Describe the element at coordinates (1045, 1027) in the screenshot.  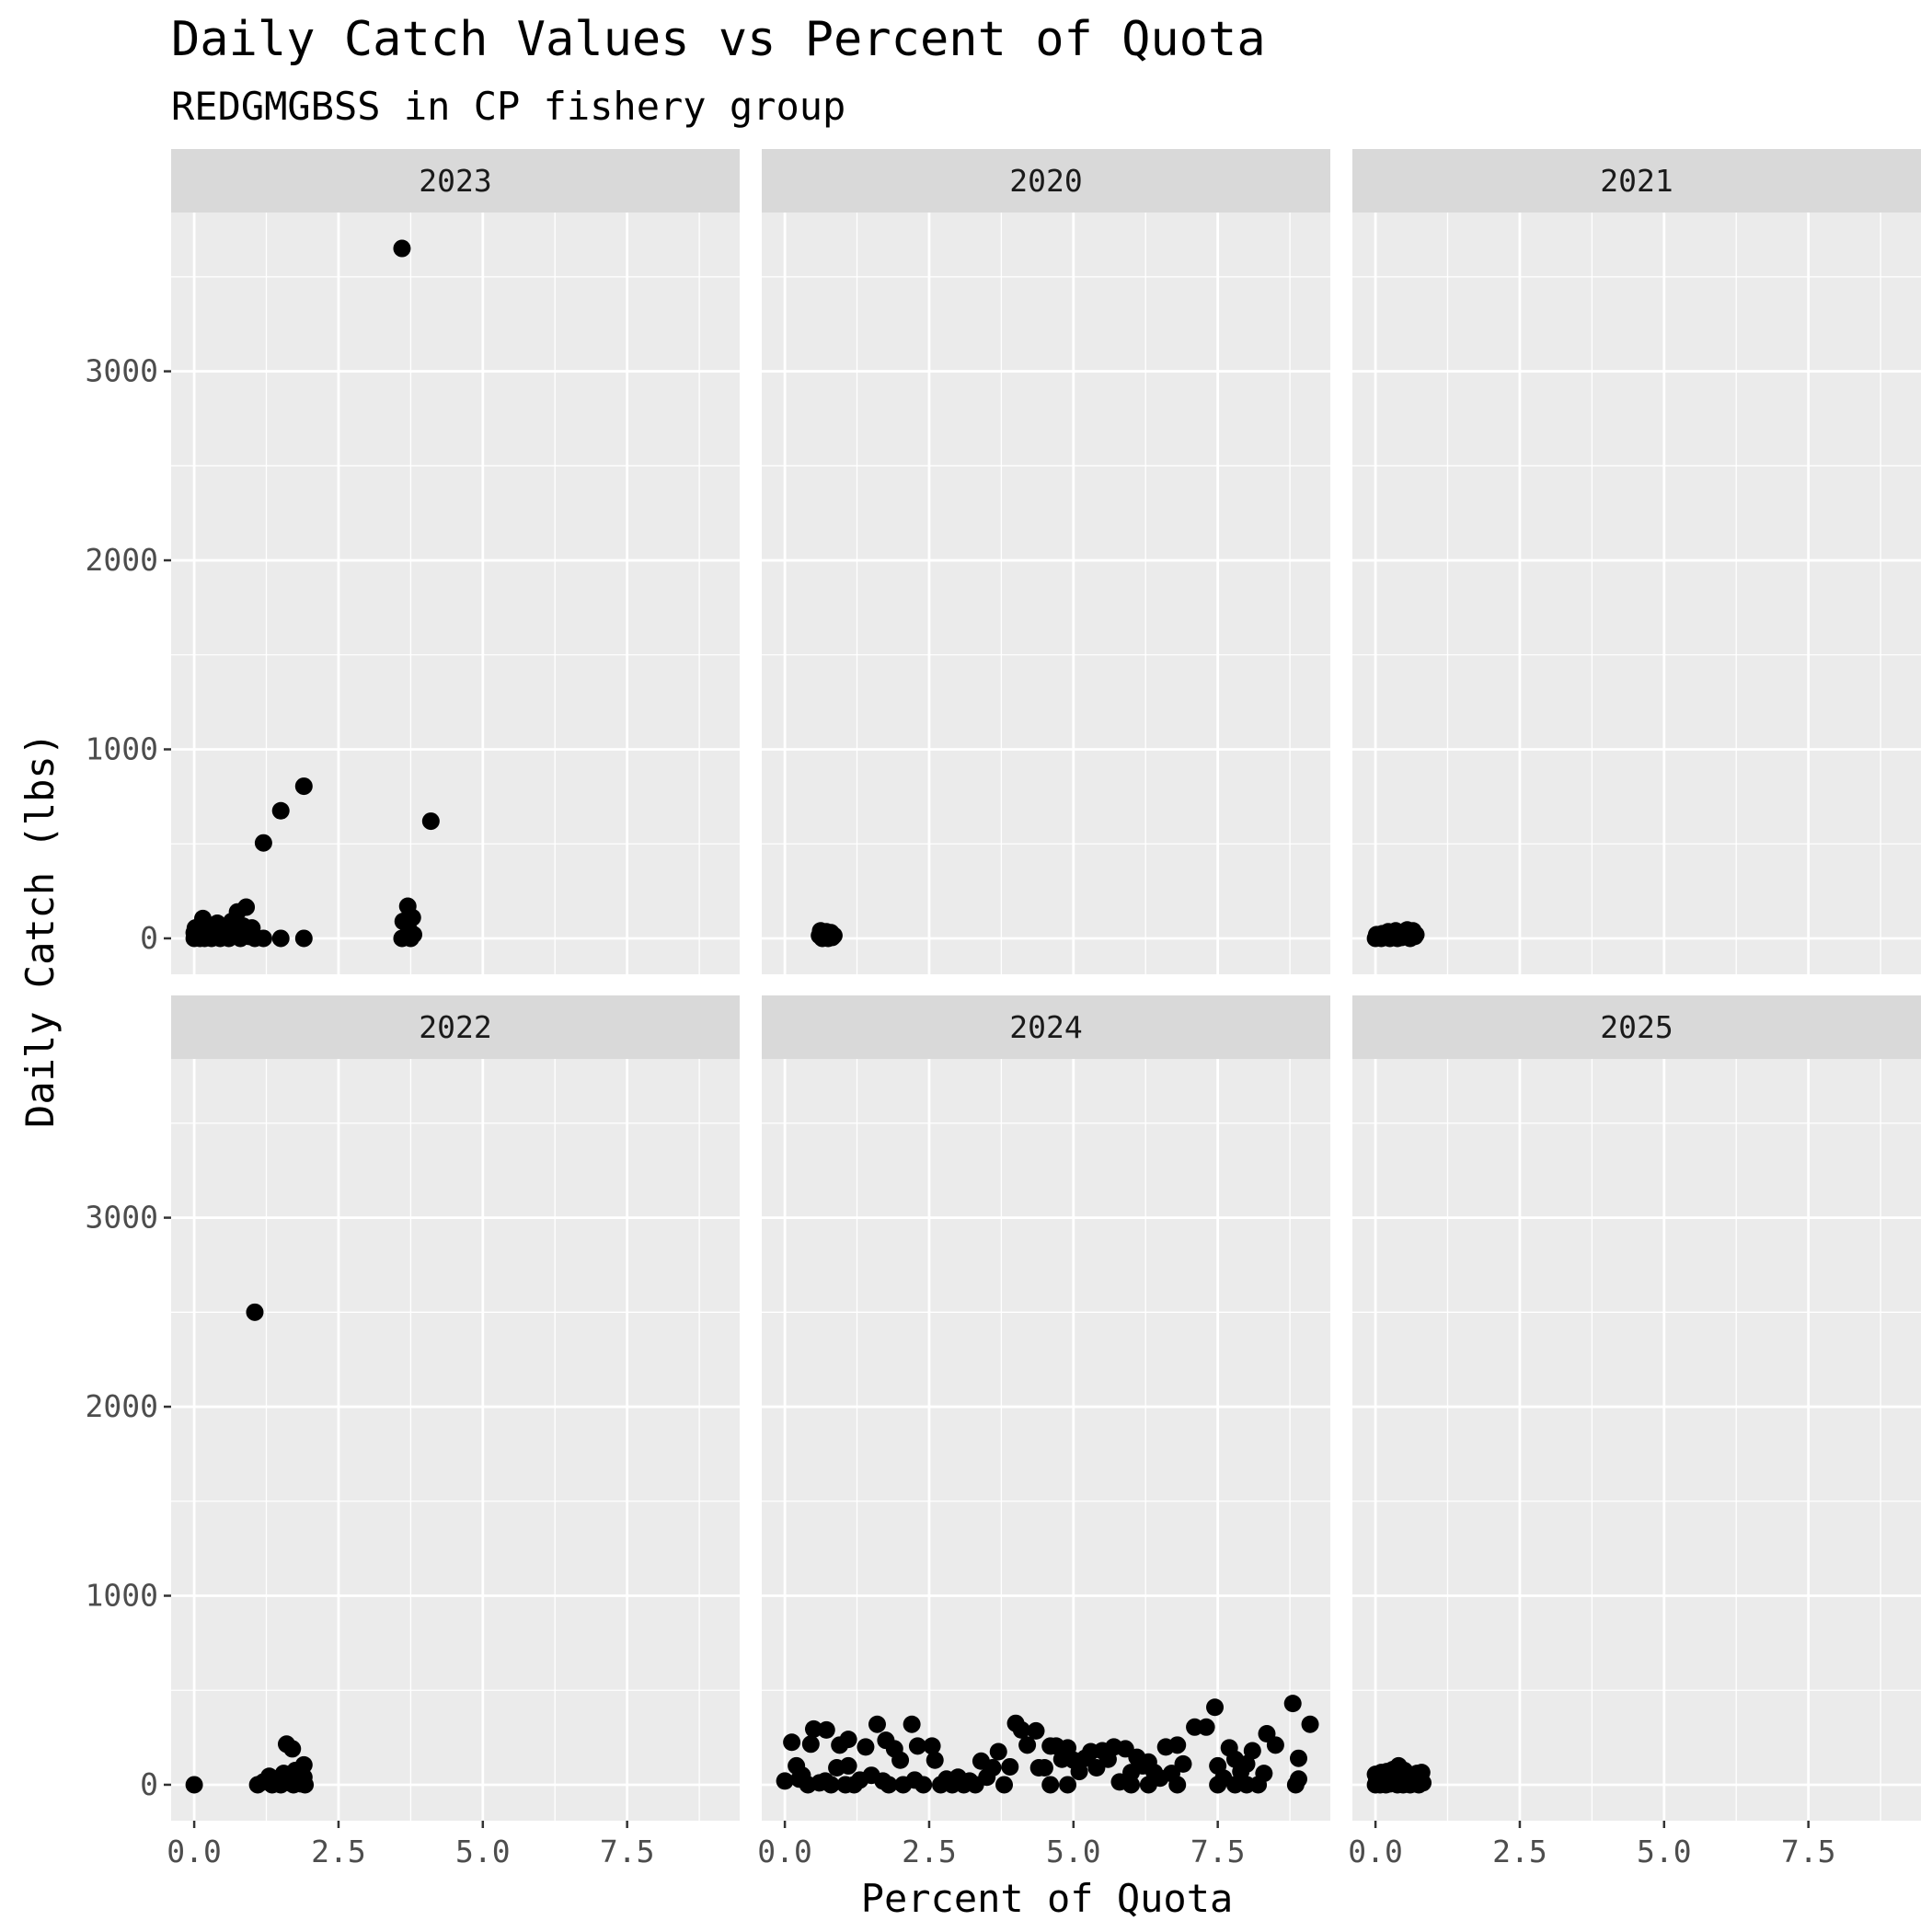
I see `facet-strip-label: 2024` at that location.